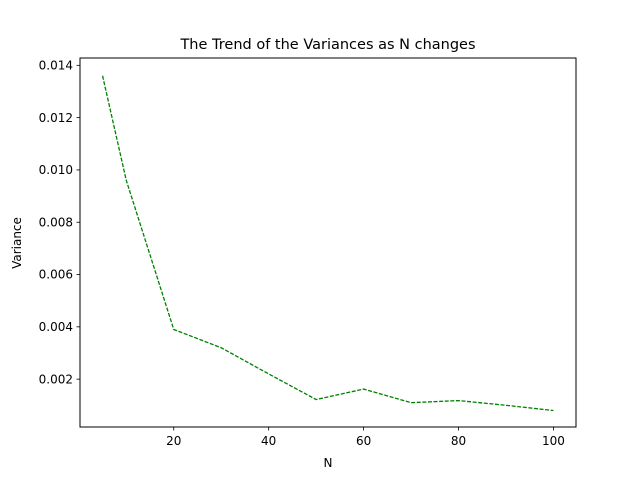 The image size is (640, 480). Describe the element at coordinates (268, 441) in the screenshot. I see `x-tick-label: 40` at that location.